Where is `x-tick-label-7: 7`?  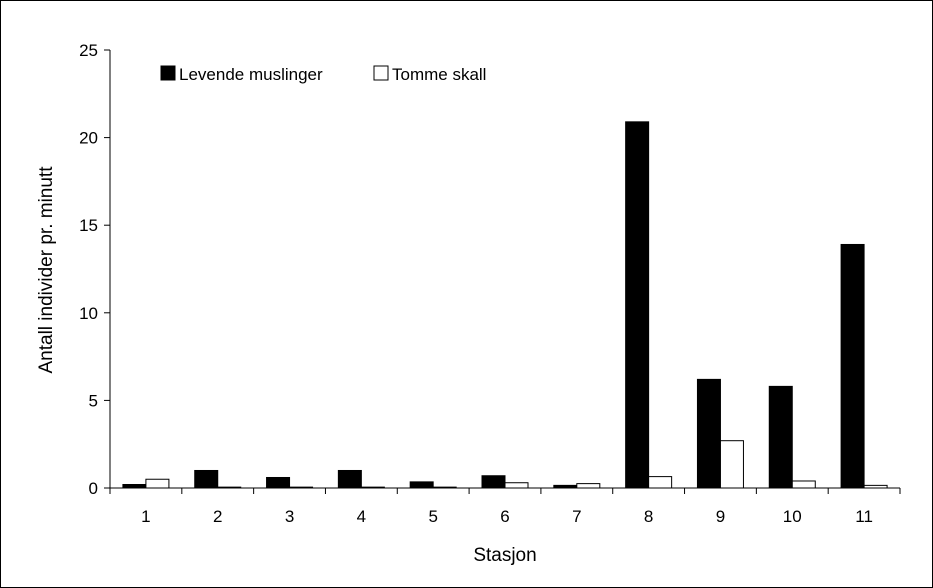
x-tick-label-7: 7 is located at coordinates (576, 516).